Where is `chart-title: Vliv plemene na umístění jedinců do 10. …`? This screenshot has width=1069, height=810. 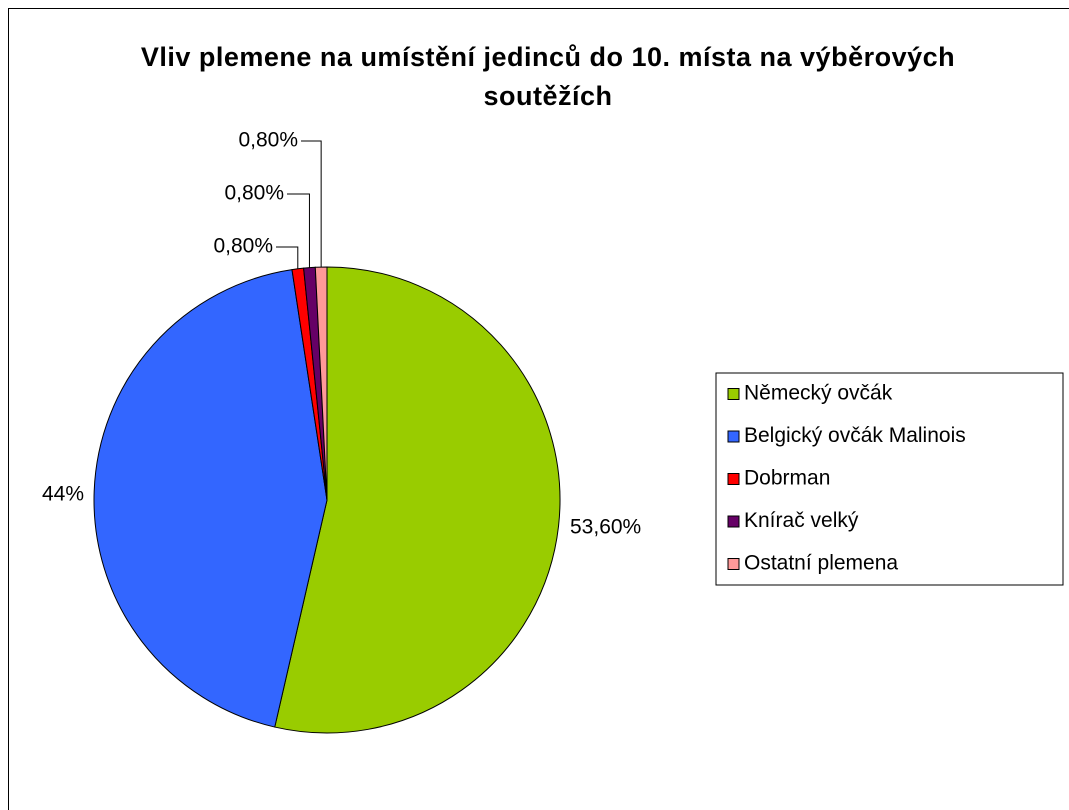 chart-title: Vliv plemene na umístění jedinců do 10. … is located at coordinates (548, 76).